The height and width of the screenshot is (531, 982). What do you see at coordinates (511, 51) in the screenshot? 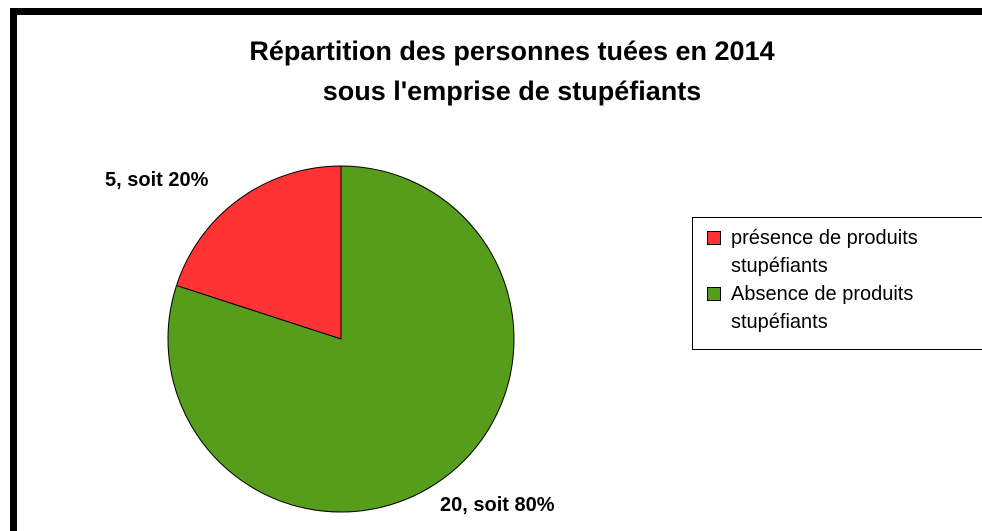
I see `chart-title: Répartition des personnes tuées en 2014` at bounding box center [511, 51].